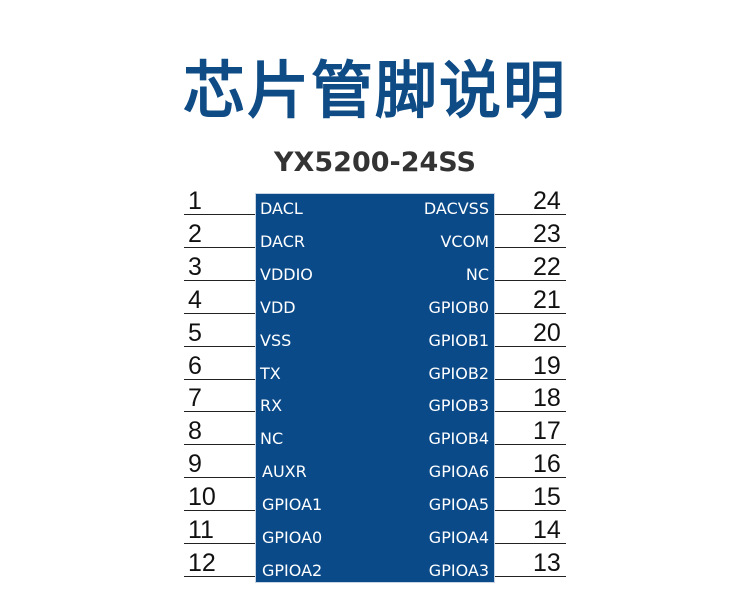 This screenshot has width=750, height=604. Describe the element at coordinates (278, 307) in the screenshot. I see `pin-label: VDD` at that location.